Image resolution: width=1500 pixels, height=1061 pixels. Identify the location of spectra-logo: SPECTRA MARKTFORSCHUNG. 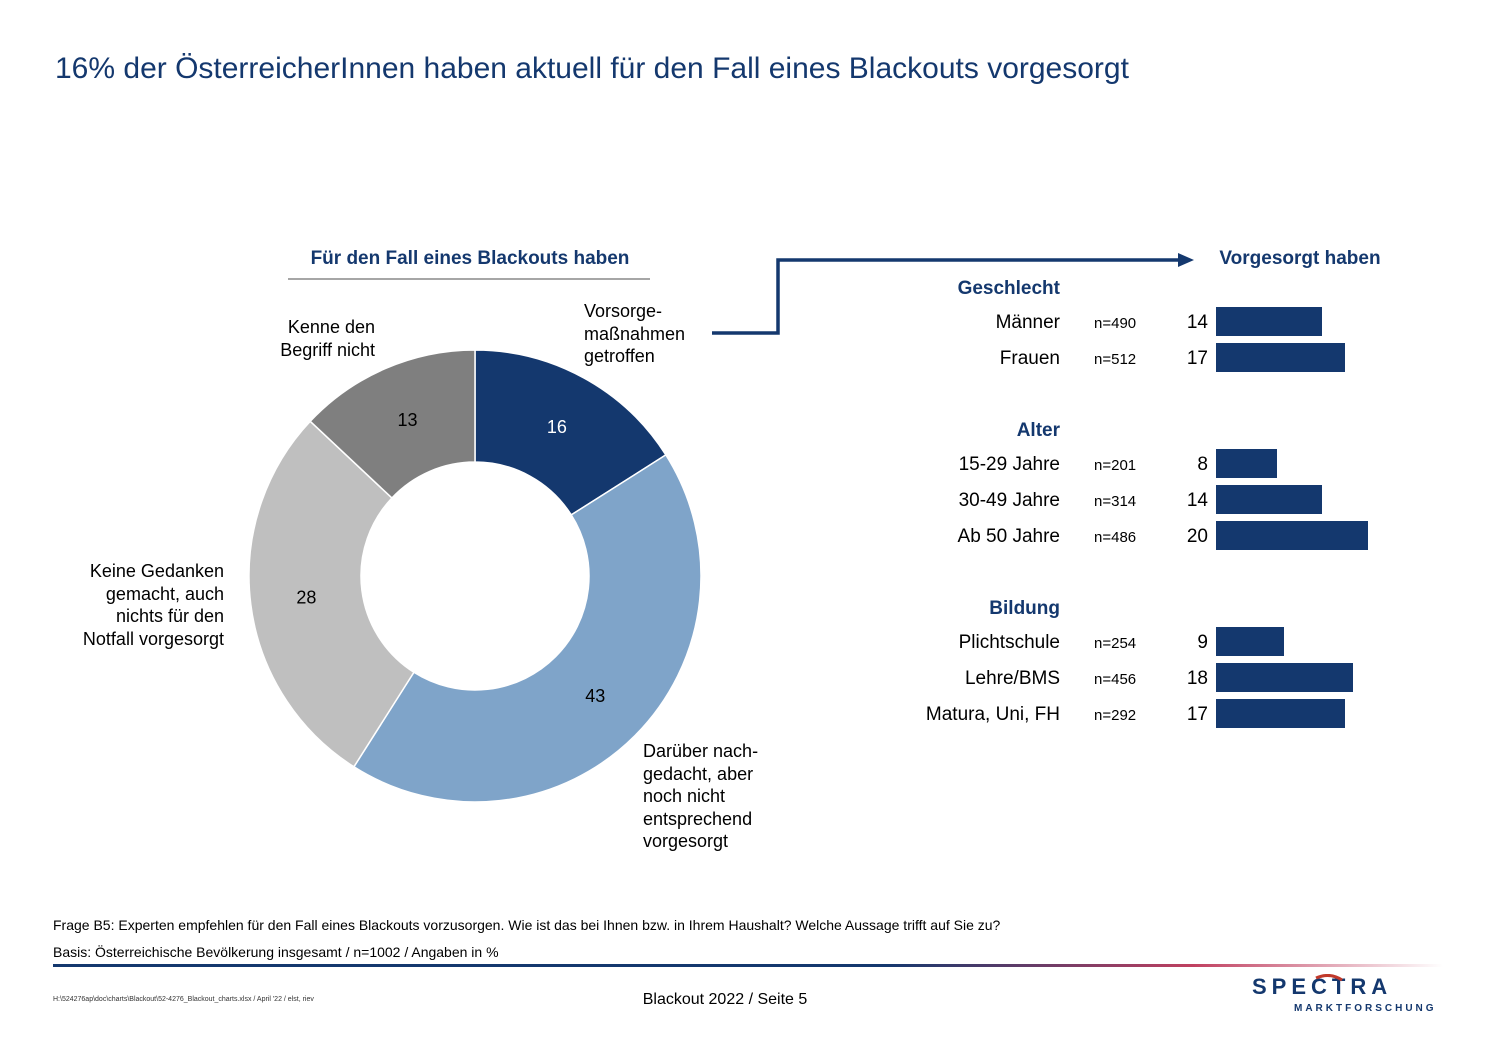
(1344, 994).